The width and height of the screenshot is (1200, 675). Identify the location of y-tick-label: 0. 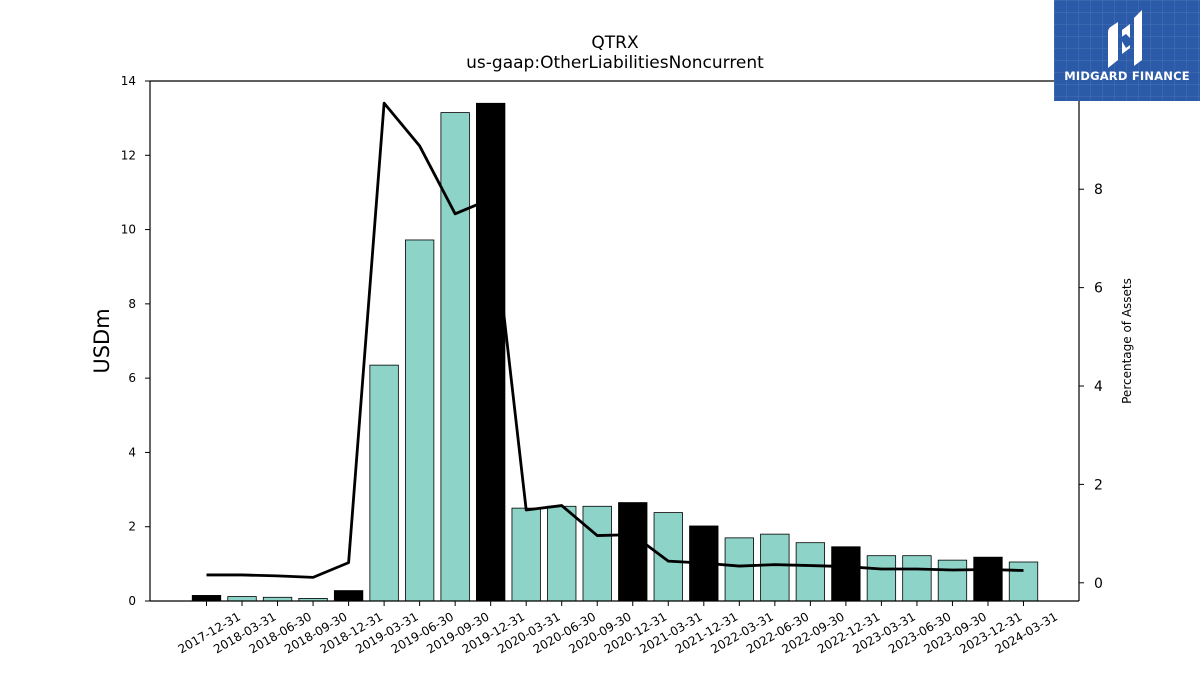
(132, 601).